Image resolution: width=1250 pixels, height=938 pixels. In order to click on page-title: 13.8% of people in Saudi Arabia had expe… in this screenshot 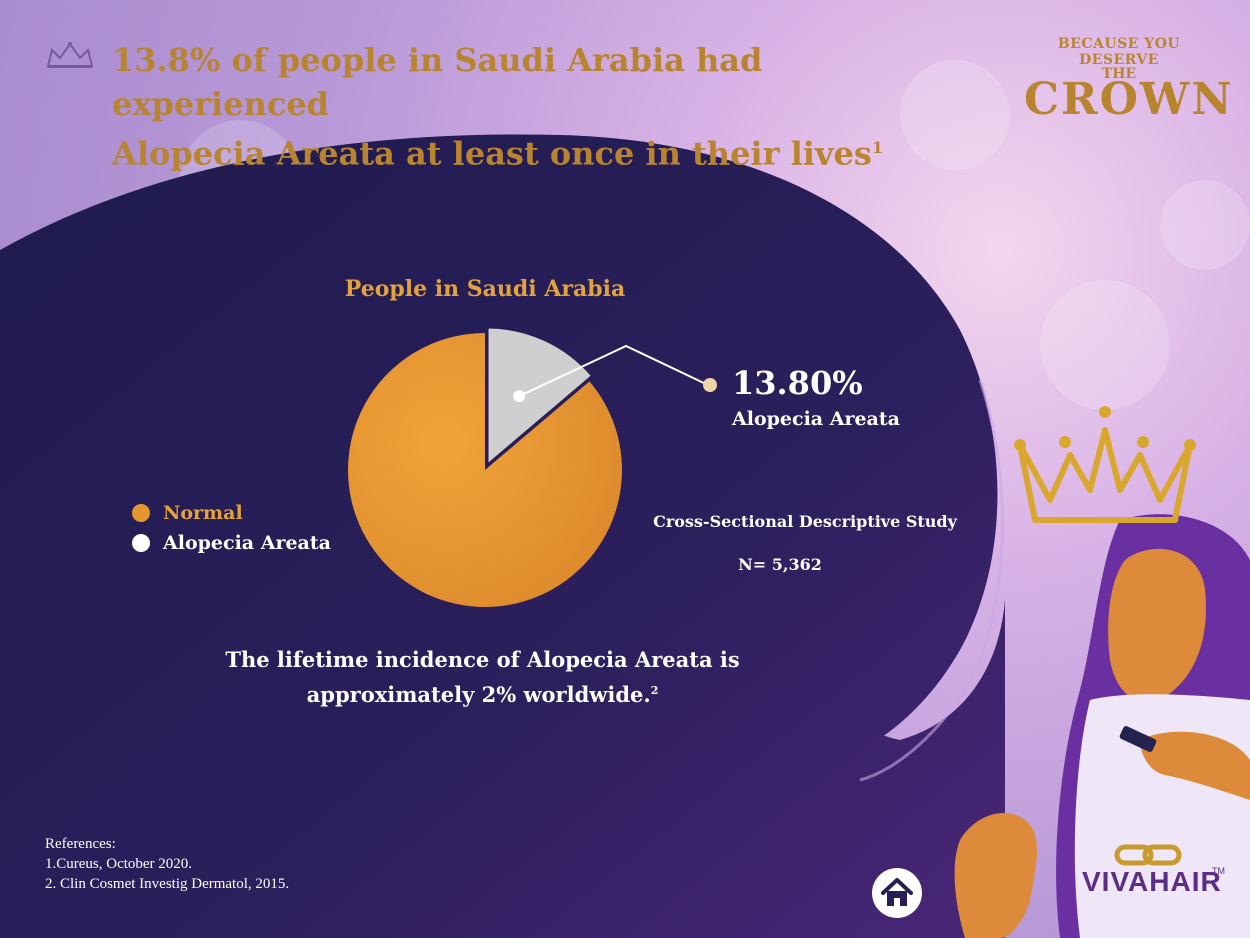, I will do `click(542, 107)`.